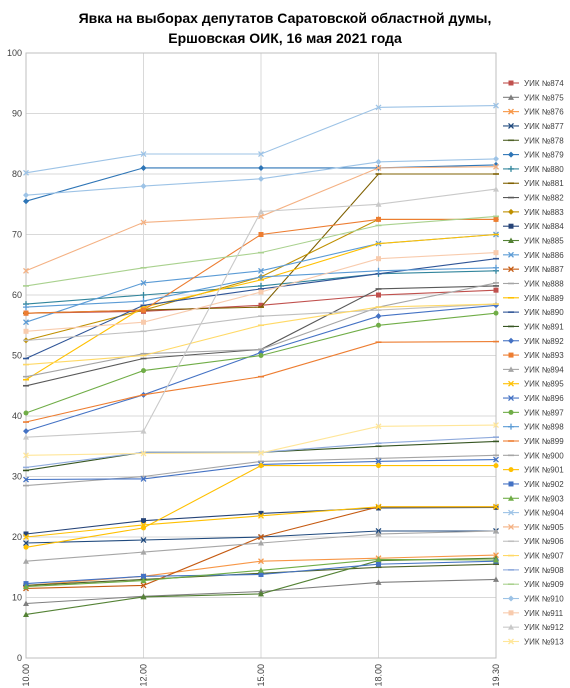 Image resolution: width=570 pixels, height=688 pixels. I want to click on legend-label: УИК №910, so click(544, 599).